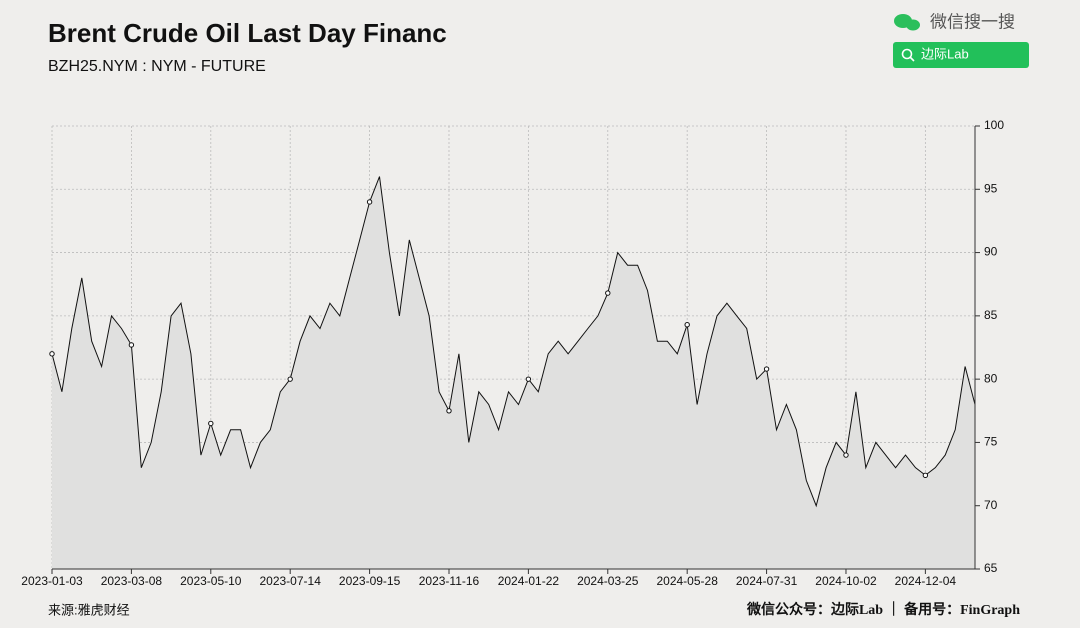  Describe the element at coordinates (608, 581) in the screenshot. I see `x-tick-label: 2024-03-25` at that location.